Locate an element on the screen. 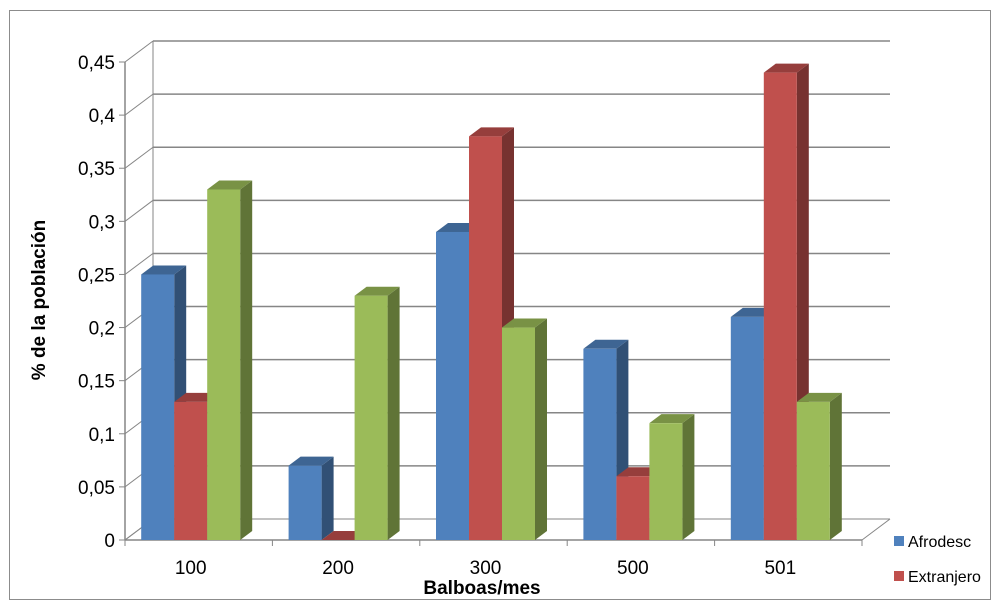 The width and height of the screenshot is (995, 603). y-tick-label: 0,25 is located at coordinates (96, 275).